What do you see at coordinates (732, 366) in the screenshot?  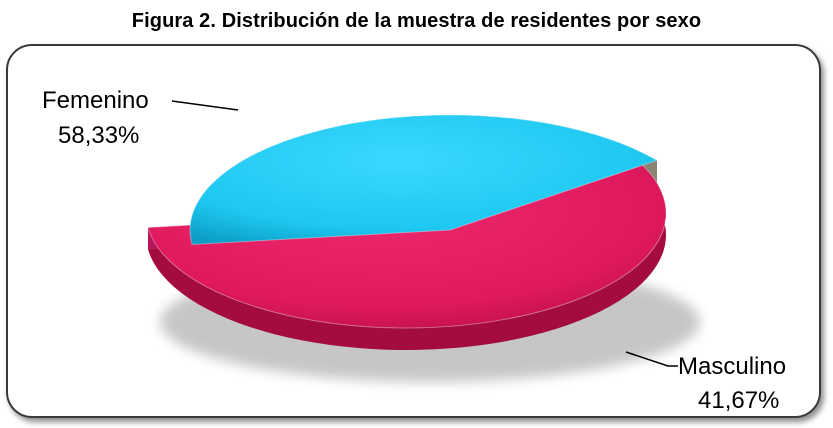 I see `label-masculino: Masculino` at bounding box center [732, 366].